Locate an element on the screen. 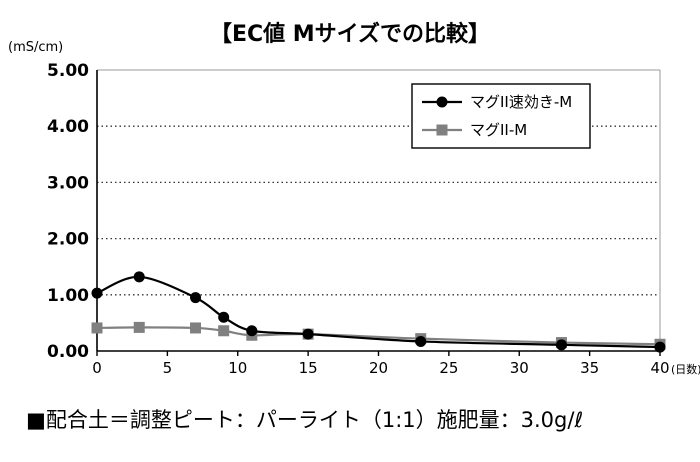 The width and height of the screenshot is (700, 462). x-tick-label: 40 is located at coordinates (659, 368).